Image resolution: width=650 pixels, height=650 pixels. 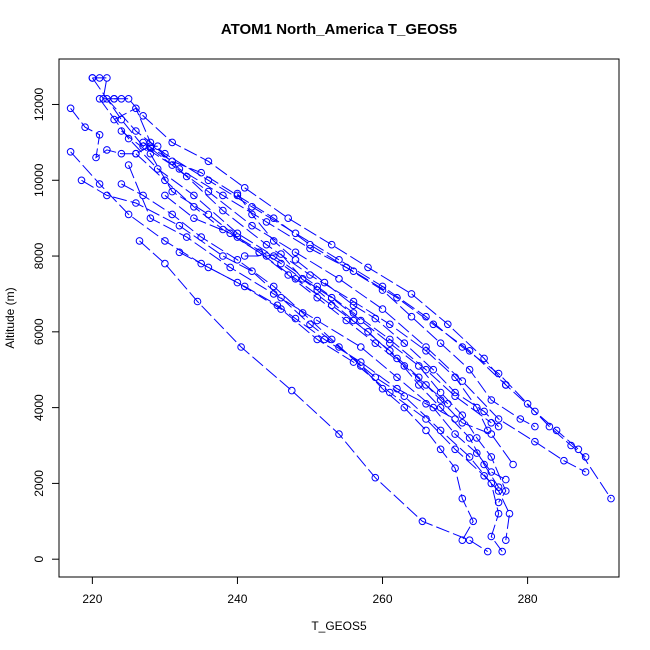 What do you see at coordinates (10, 317) in the screenshot?
I see `y-axis-label: Altitude (m)` at bounding box center [10, 317].